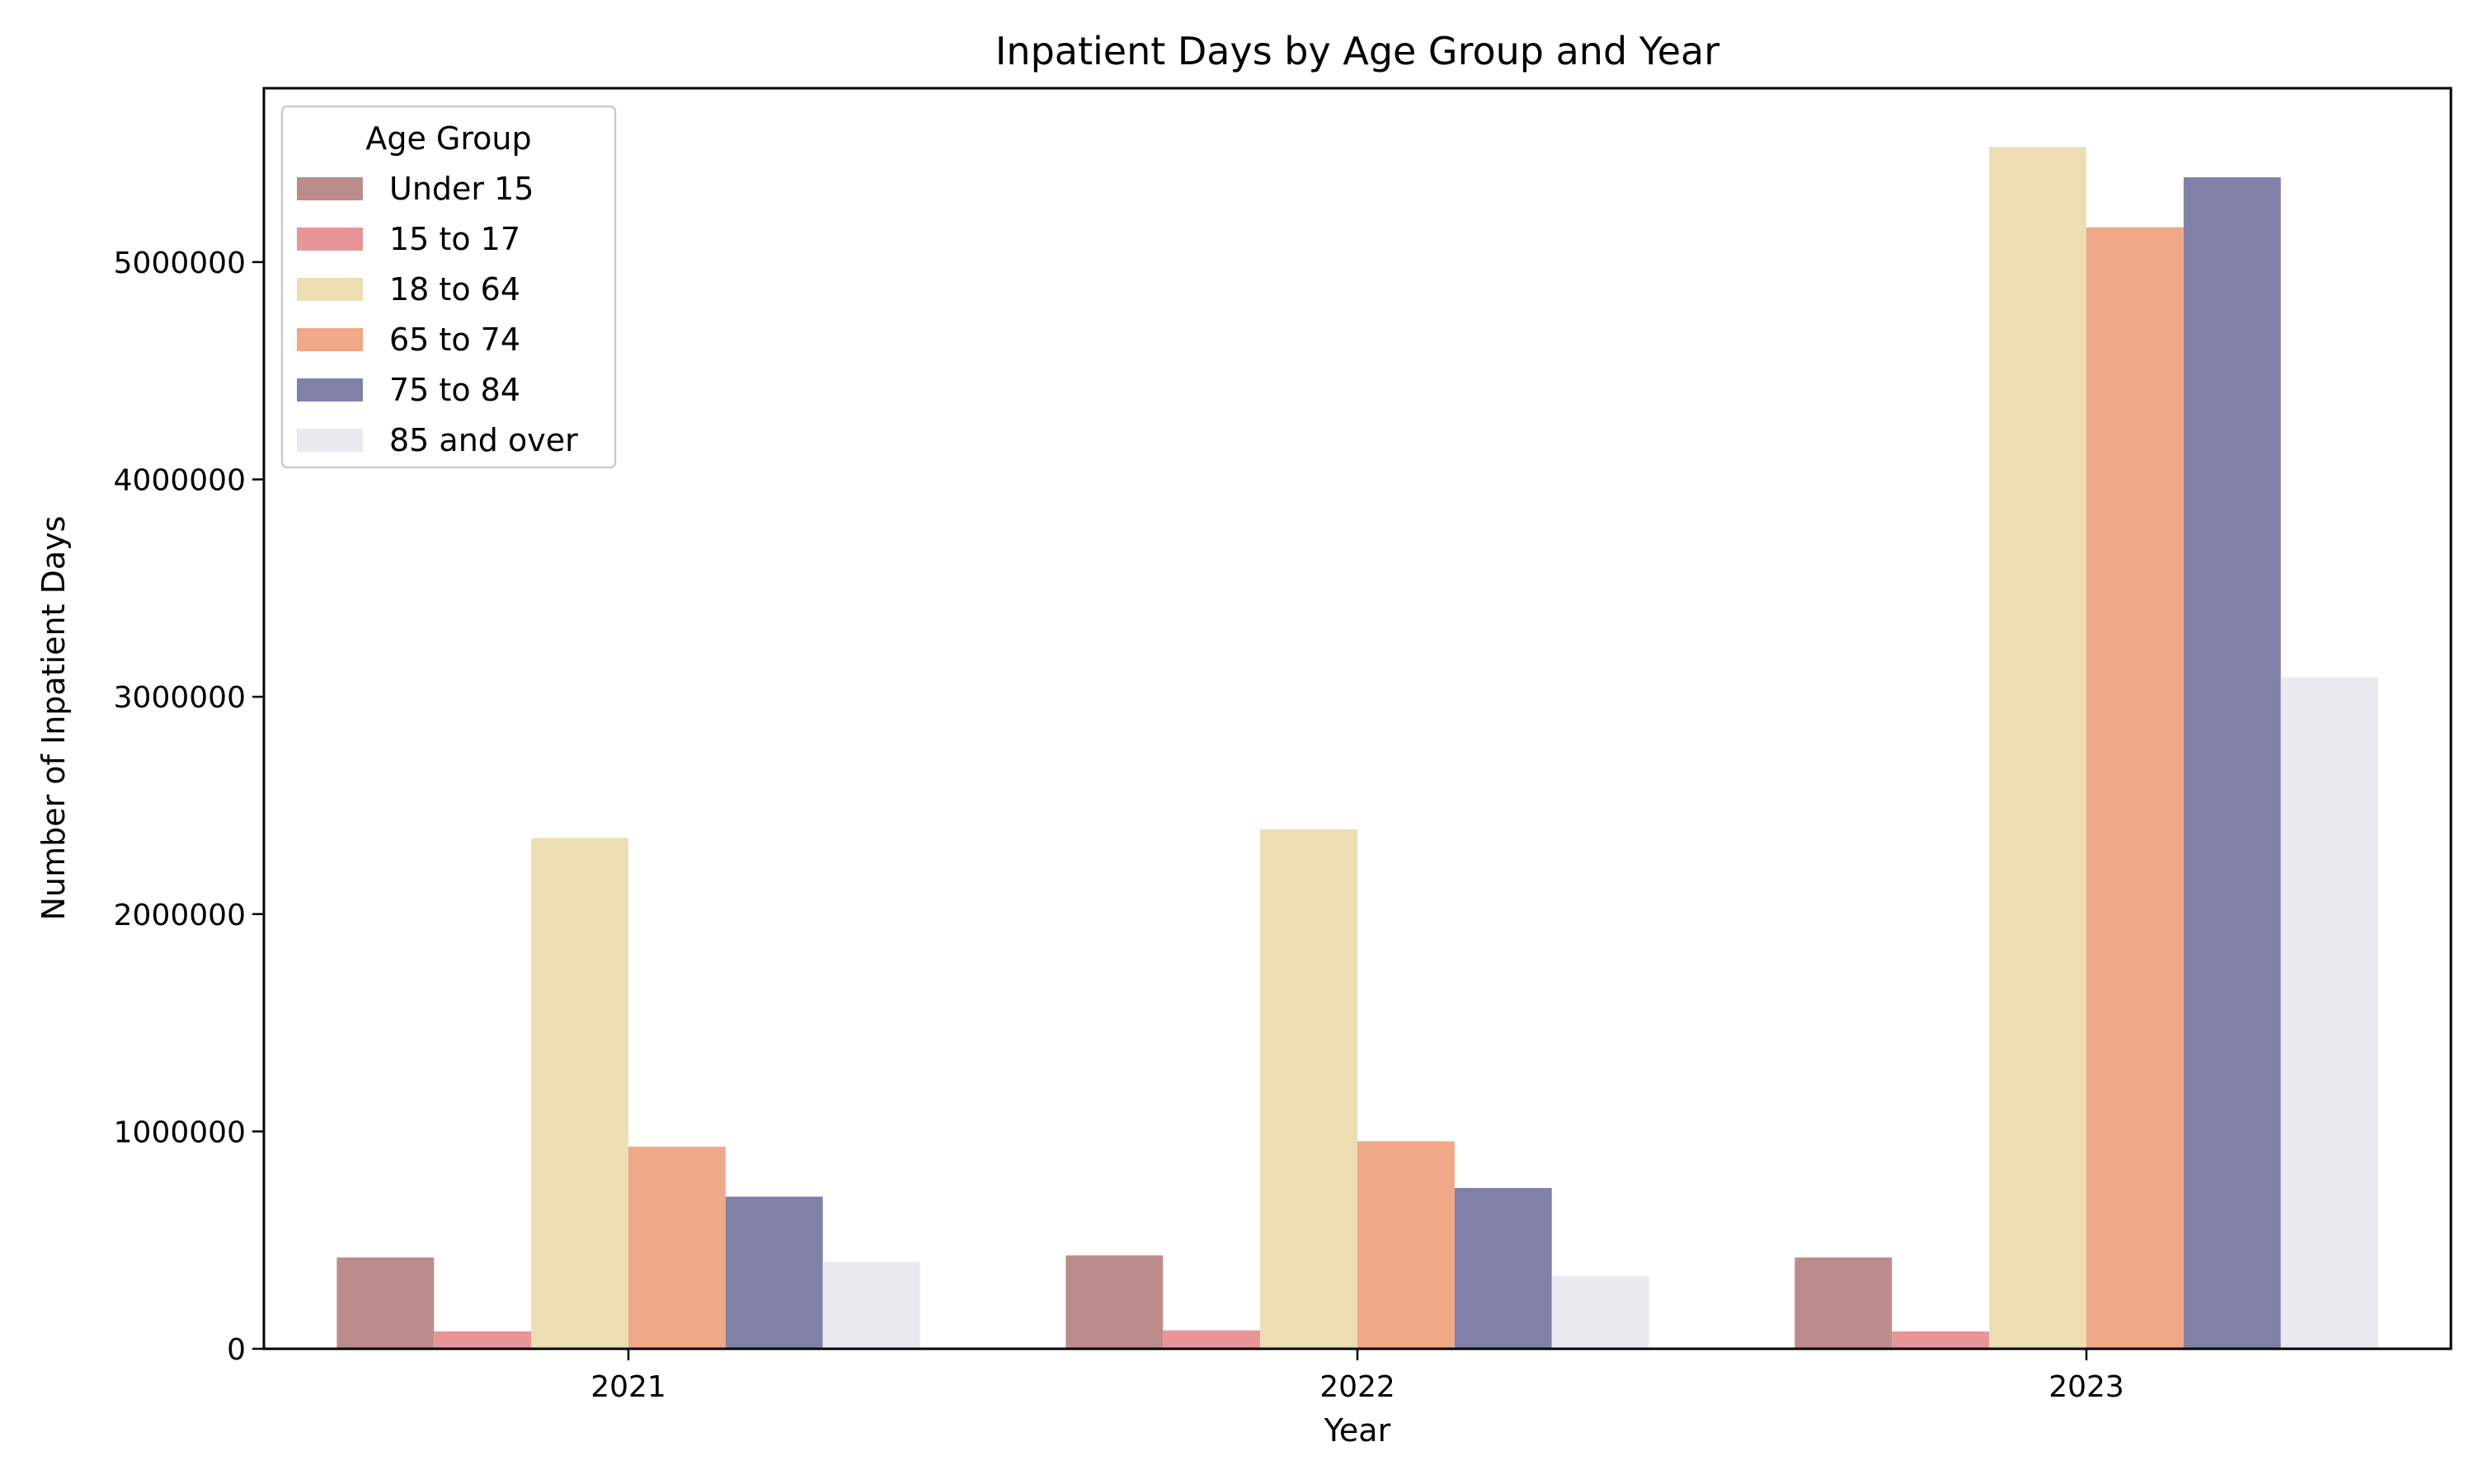  What do you see at coordinates (236, 1350) in the screenshot?
I see `y-tick-label: 0` at bounding box center [236, 1350].